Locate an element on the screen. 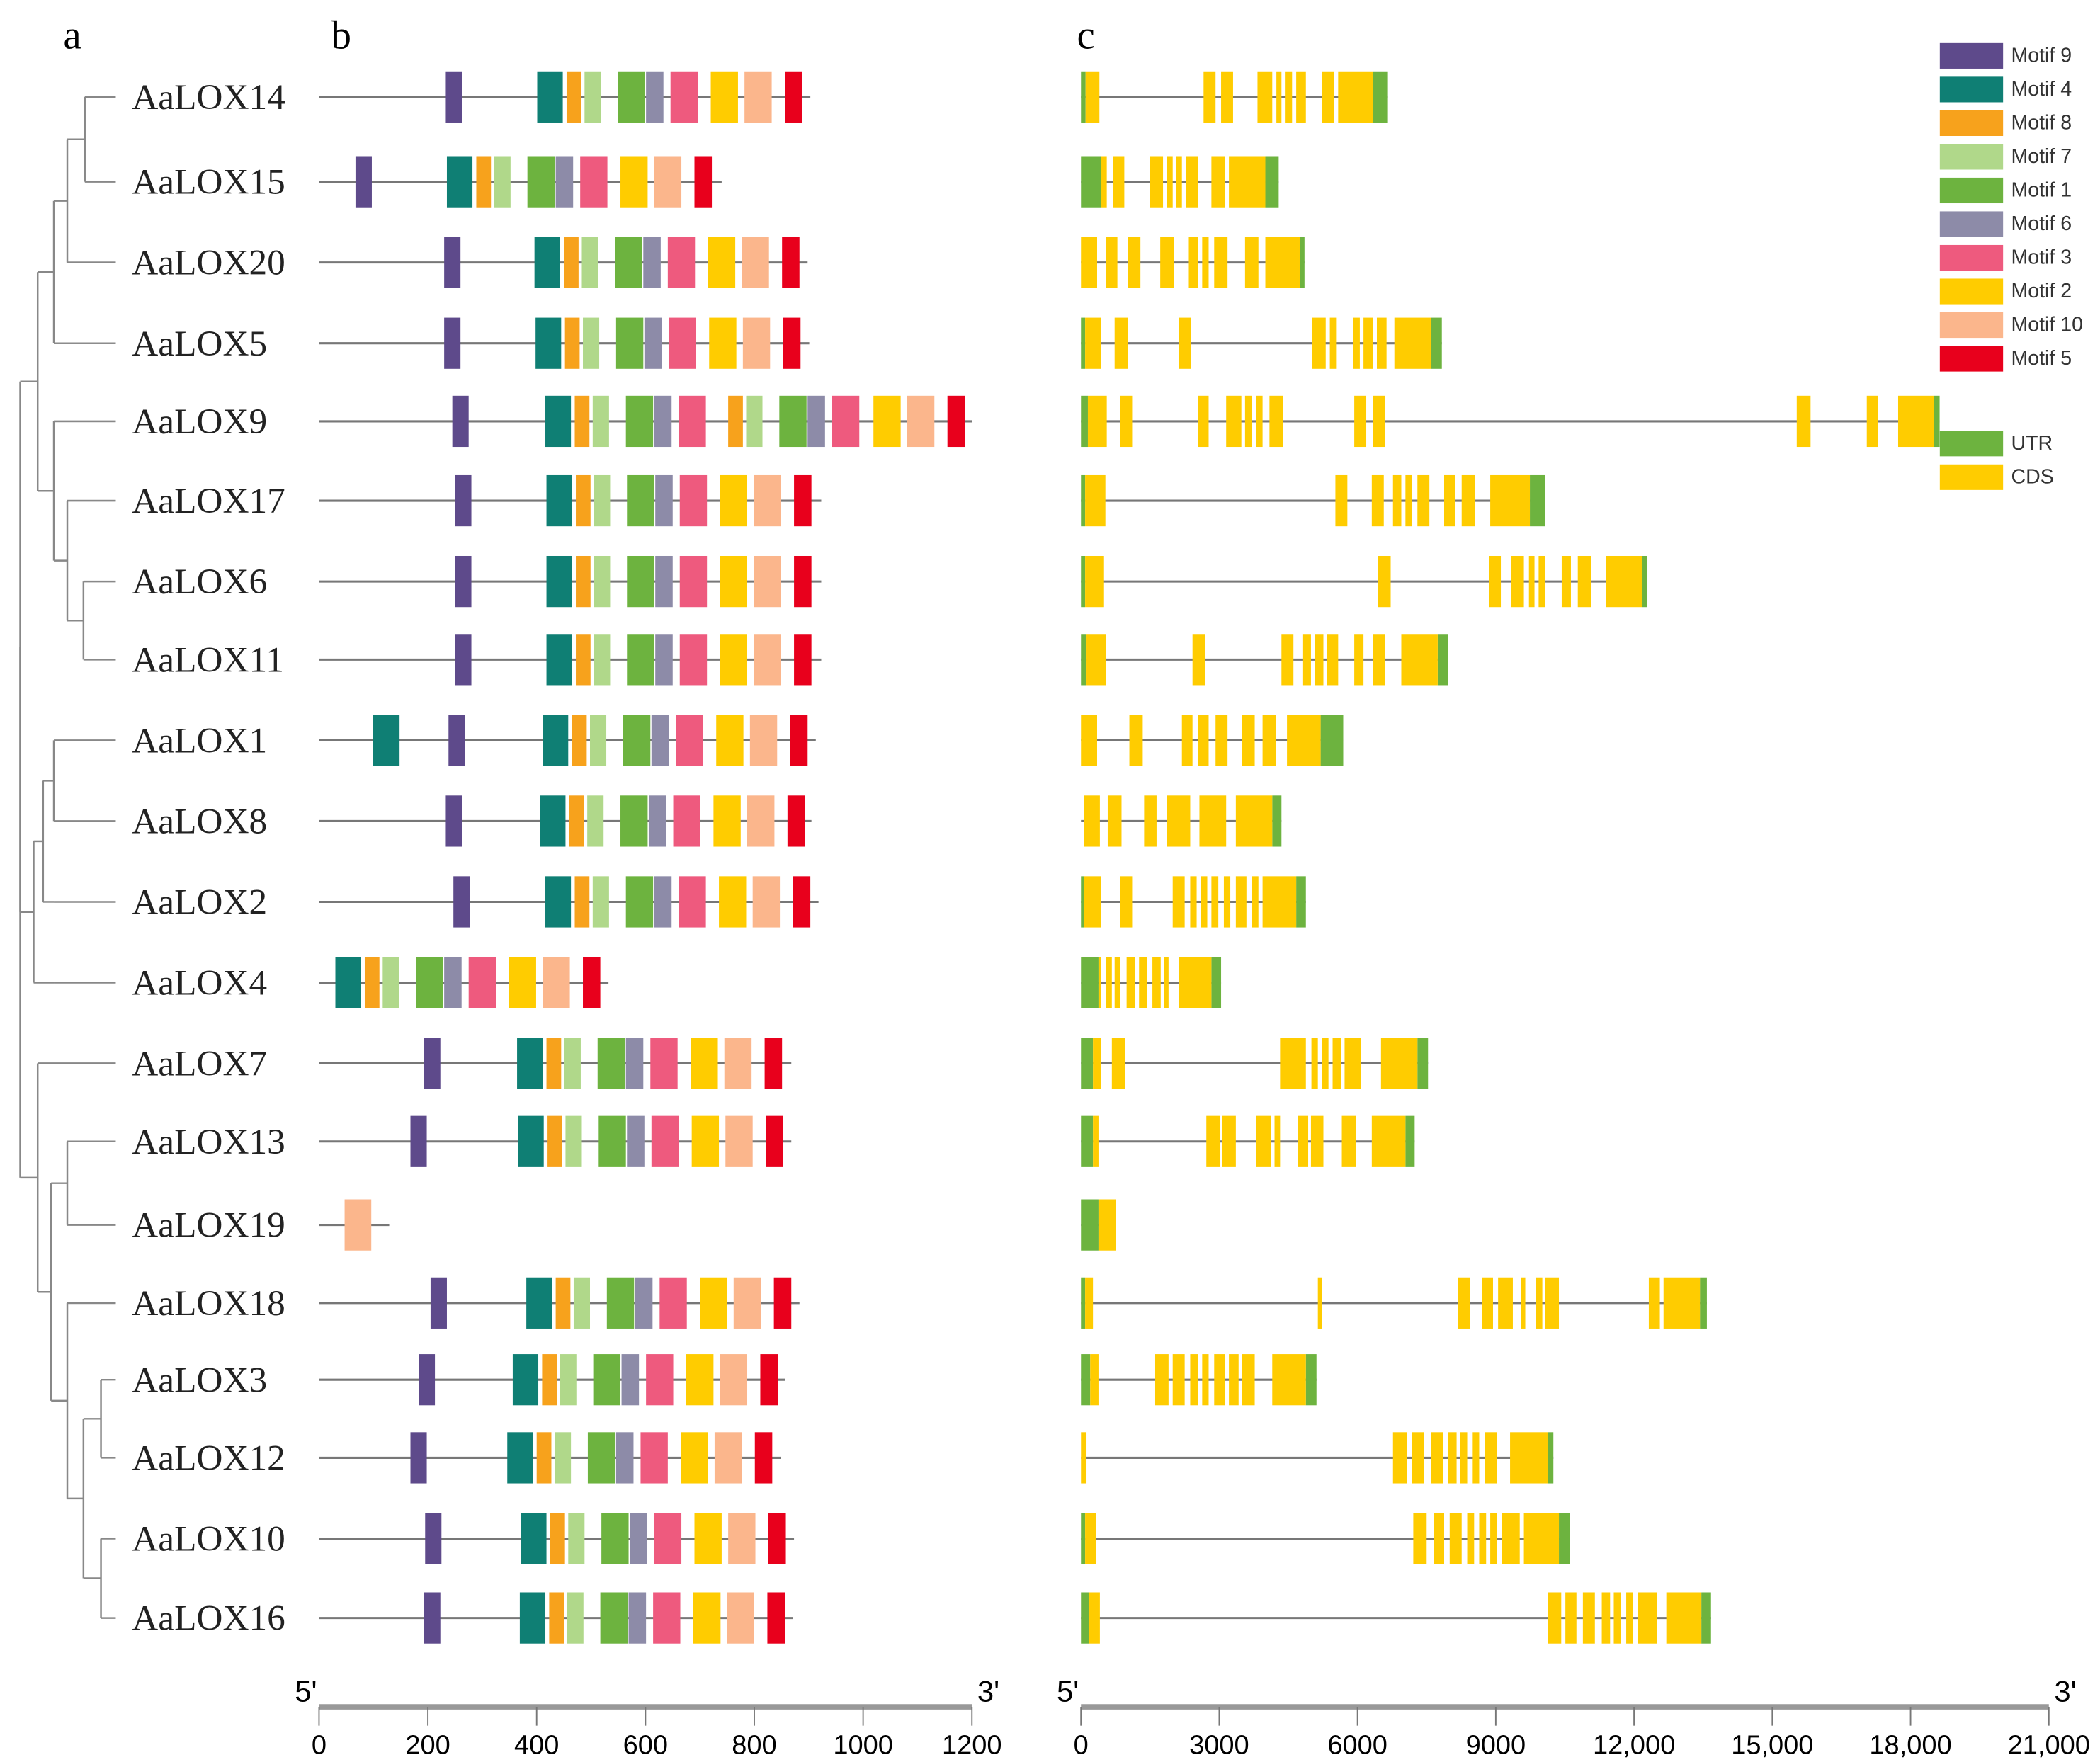 The height and width of the screenshot is (1762, 2100). motif_axis-tick-label: 400 is located at coordinates (537, 1746).